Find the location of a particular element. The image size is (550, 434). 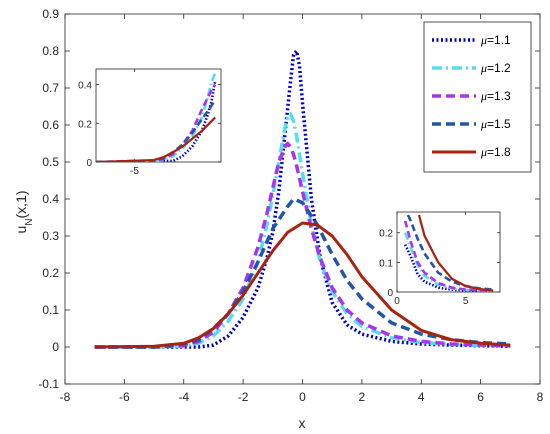

x-tick-label: 5 is located at coordinates (466, 301).